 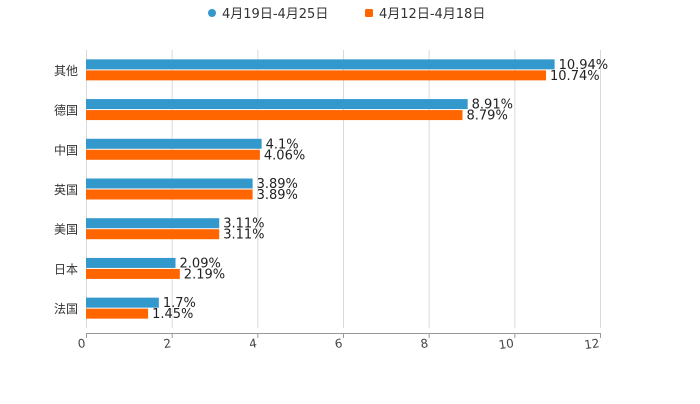 I want to click on data-label-法国-series-1: 1.7%, so click(x=179, y=303).